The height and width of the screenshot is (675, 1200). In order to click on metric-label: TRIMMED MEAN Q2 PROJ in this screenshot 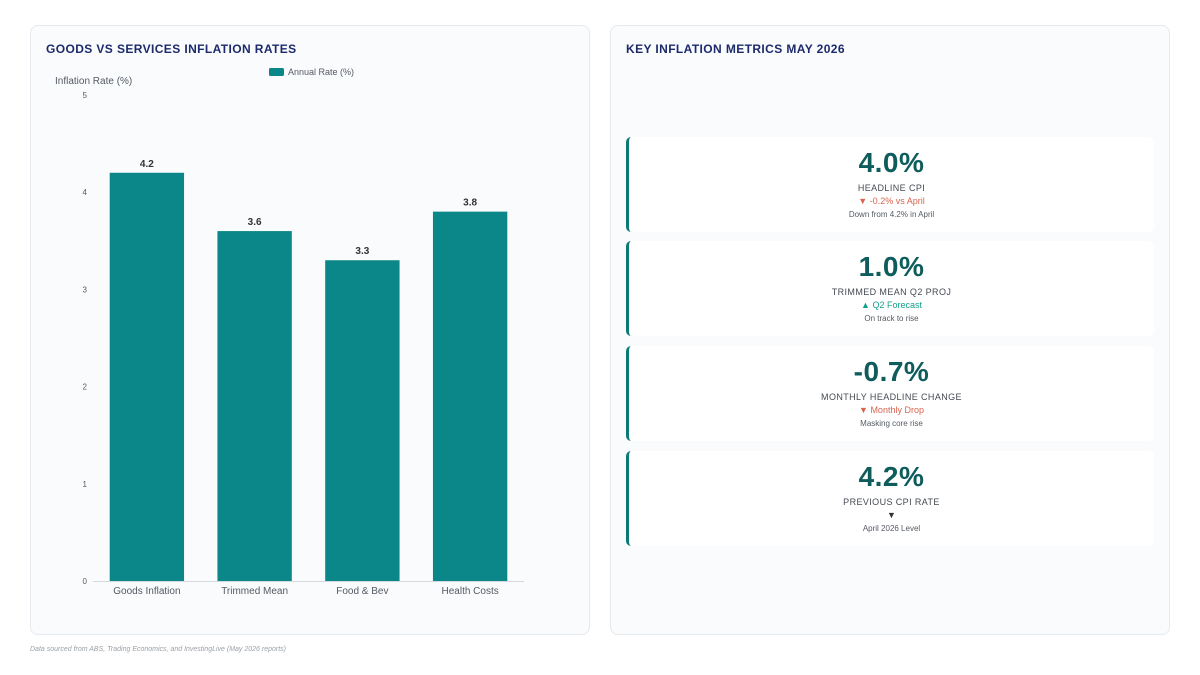, I will do `click(891, 292)`.